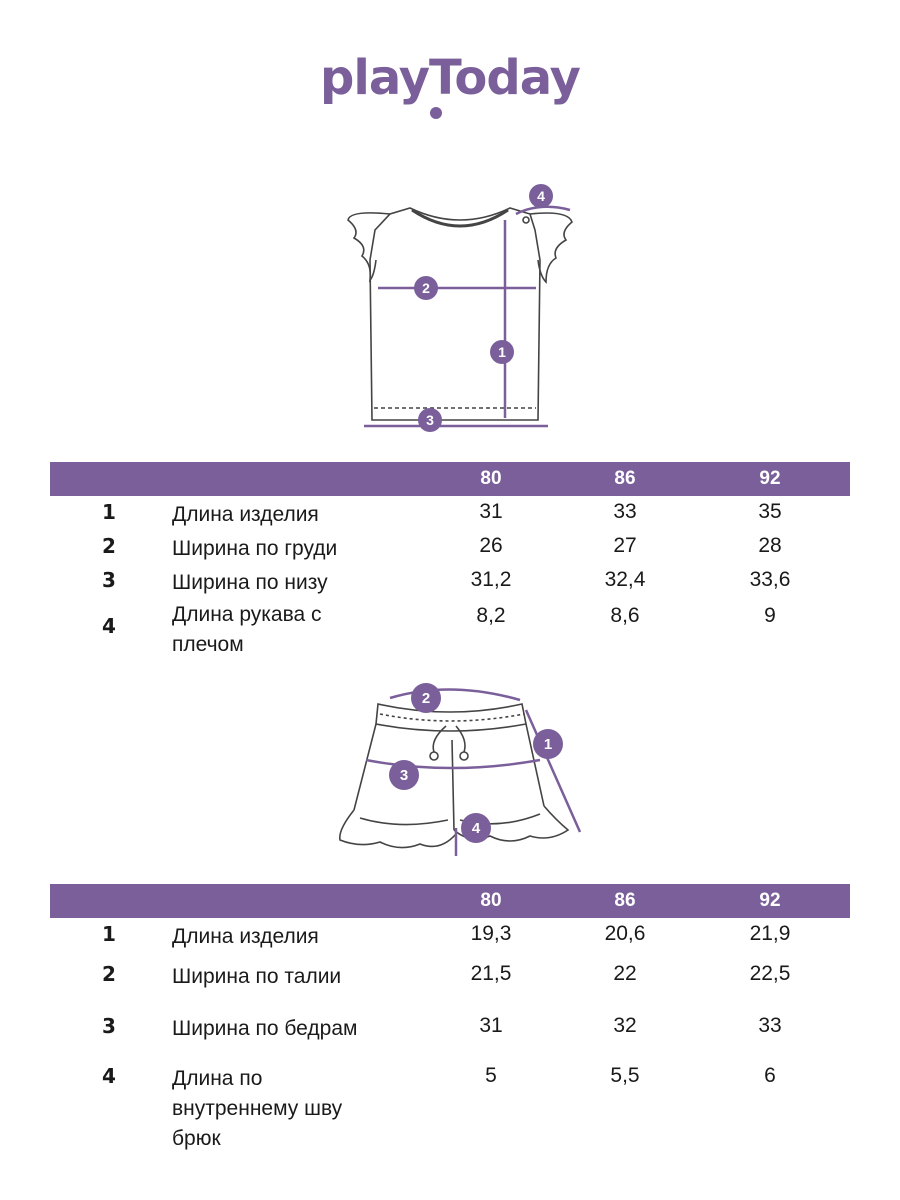 This screenshot has width=900, height=1200. I want to click on row-label: Ширина по низу, so click(250, 582).